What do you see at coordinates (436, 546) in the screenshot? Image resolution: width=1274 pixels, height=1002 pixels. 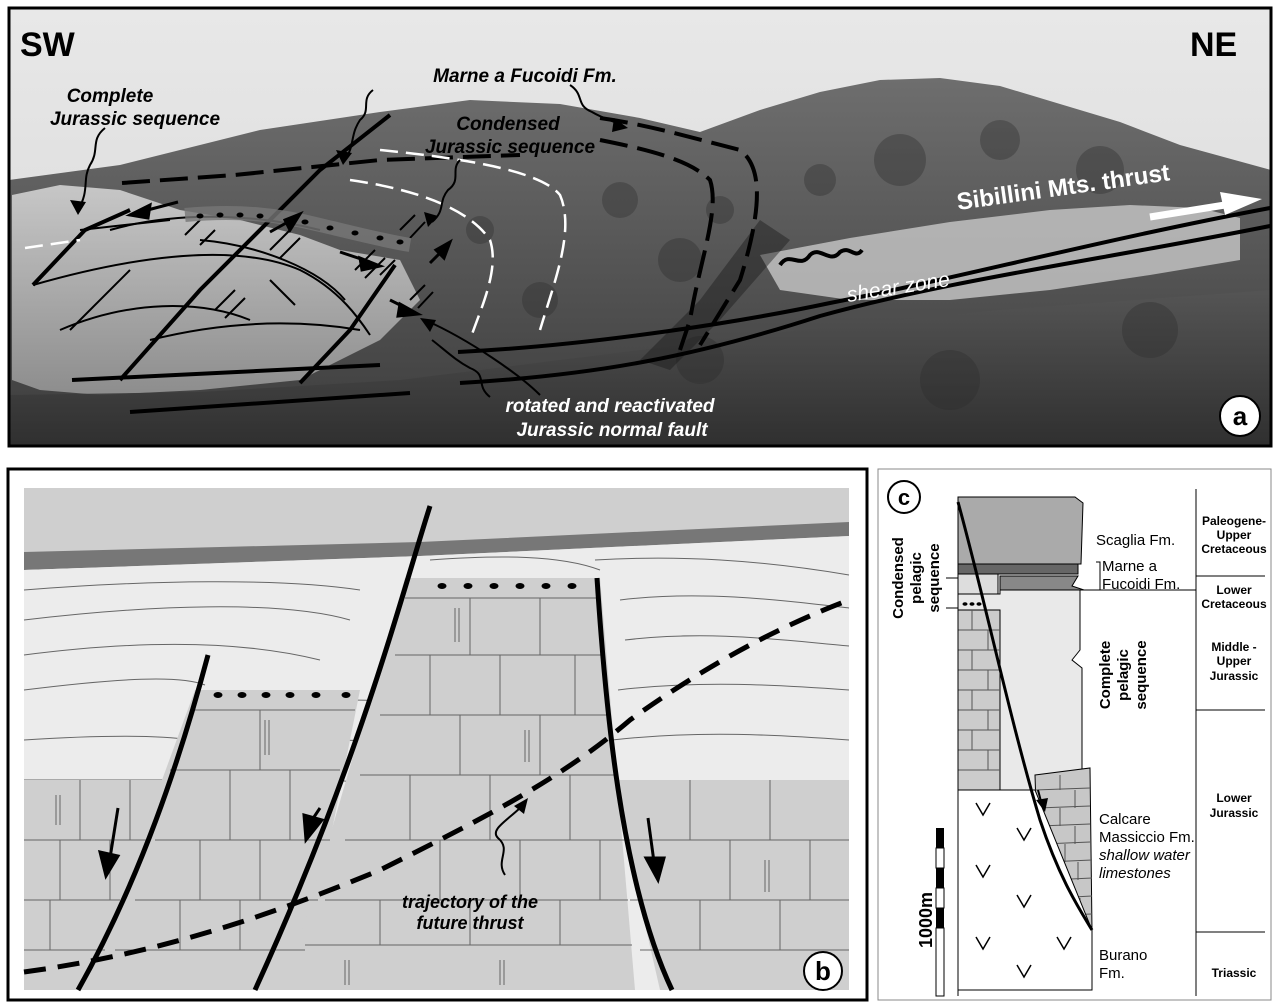 I see `panel-b-dark-band` at bounding box center [436, 546].